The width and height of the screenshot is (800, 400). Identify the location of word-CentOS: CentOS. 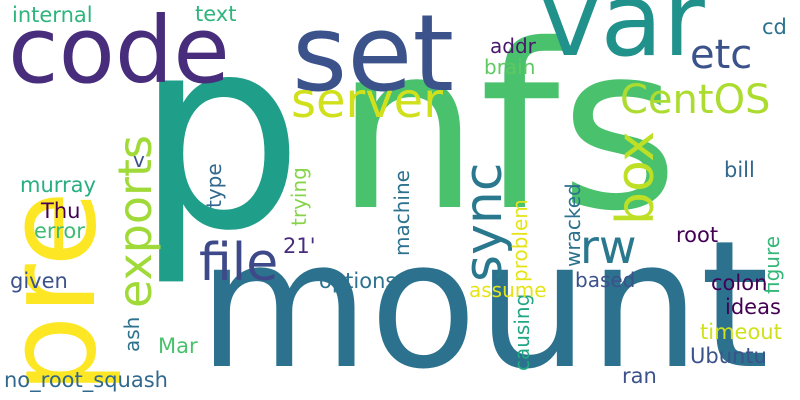
(695, 100).